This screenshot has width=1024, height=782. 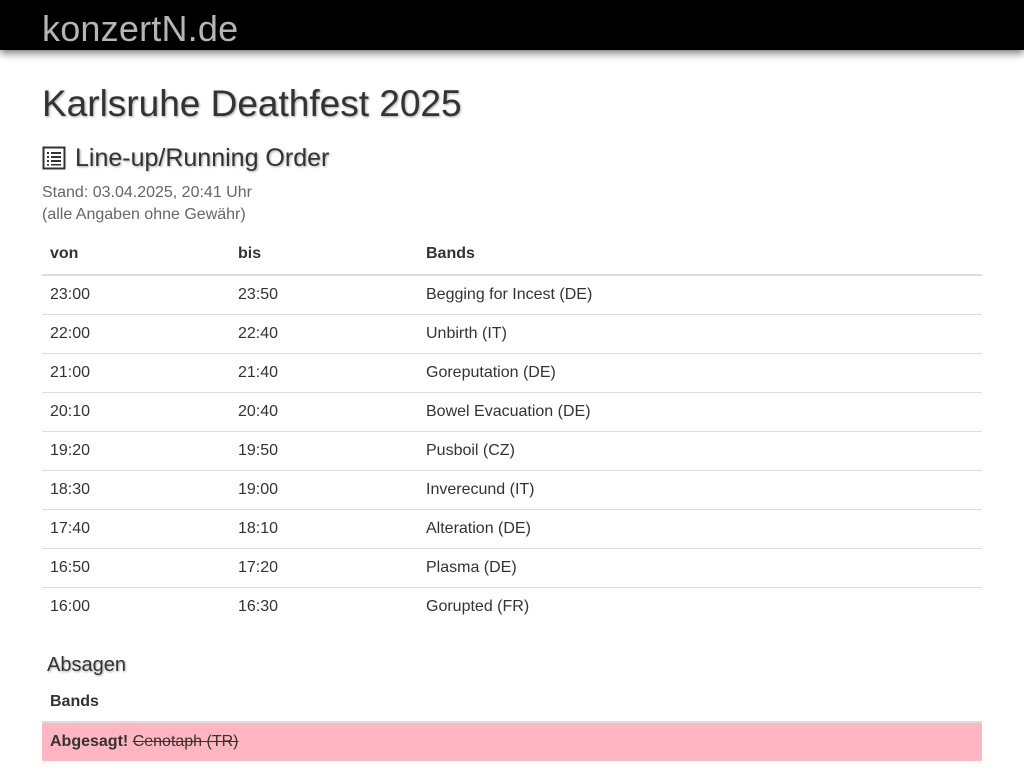 What do you see at coordinates (136, 451) in the screenshot?
I see `cell-von: 19:20` at bounding box center [136, 451].